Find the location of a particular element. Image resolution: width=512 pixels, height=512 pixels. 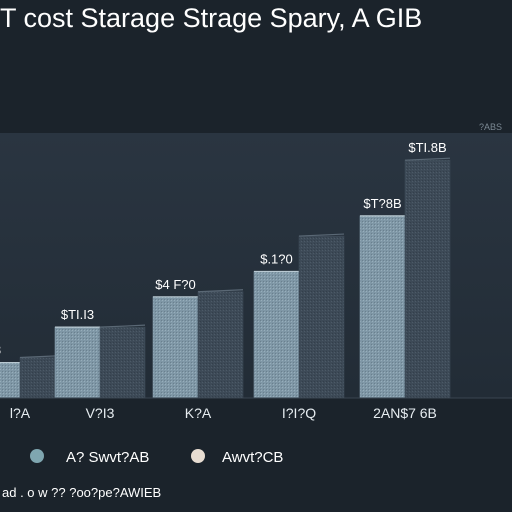

data-label: $.1?0 is located at coordinates (276, 259).